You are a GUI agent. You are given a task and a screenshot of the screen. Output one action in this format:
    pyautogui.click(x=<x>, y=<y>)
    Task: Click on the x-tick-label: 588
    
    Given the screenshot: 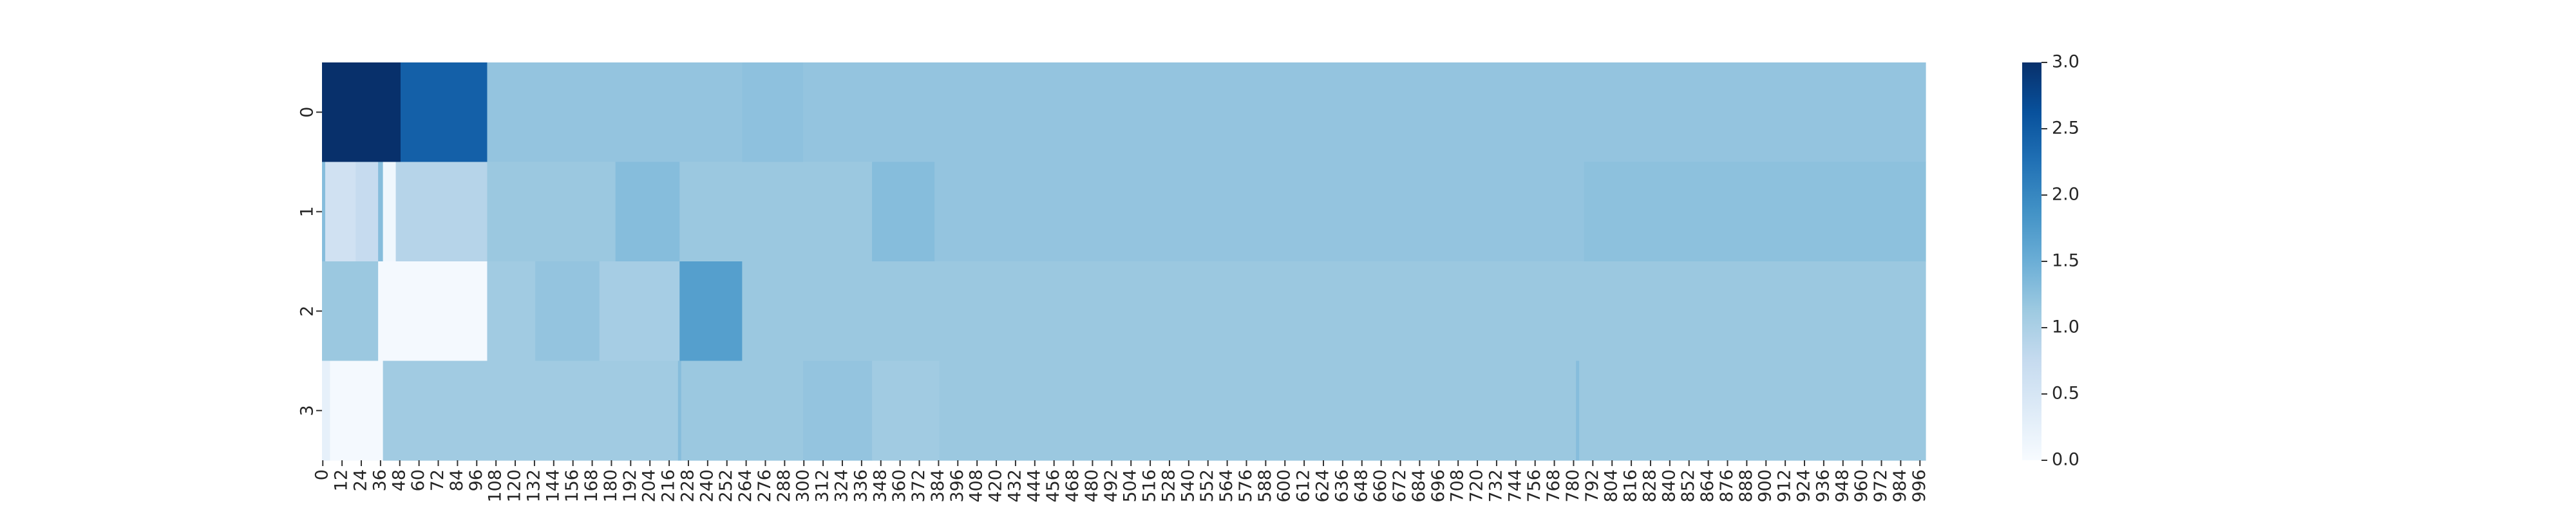 What is the action you would take?
    pyautogui.click(x=1265, y=486)
    